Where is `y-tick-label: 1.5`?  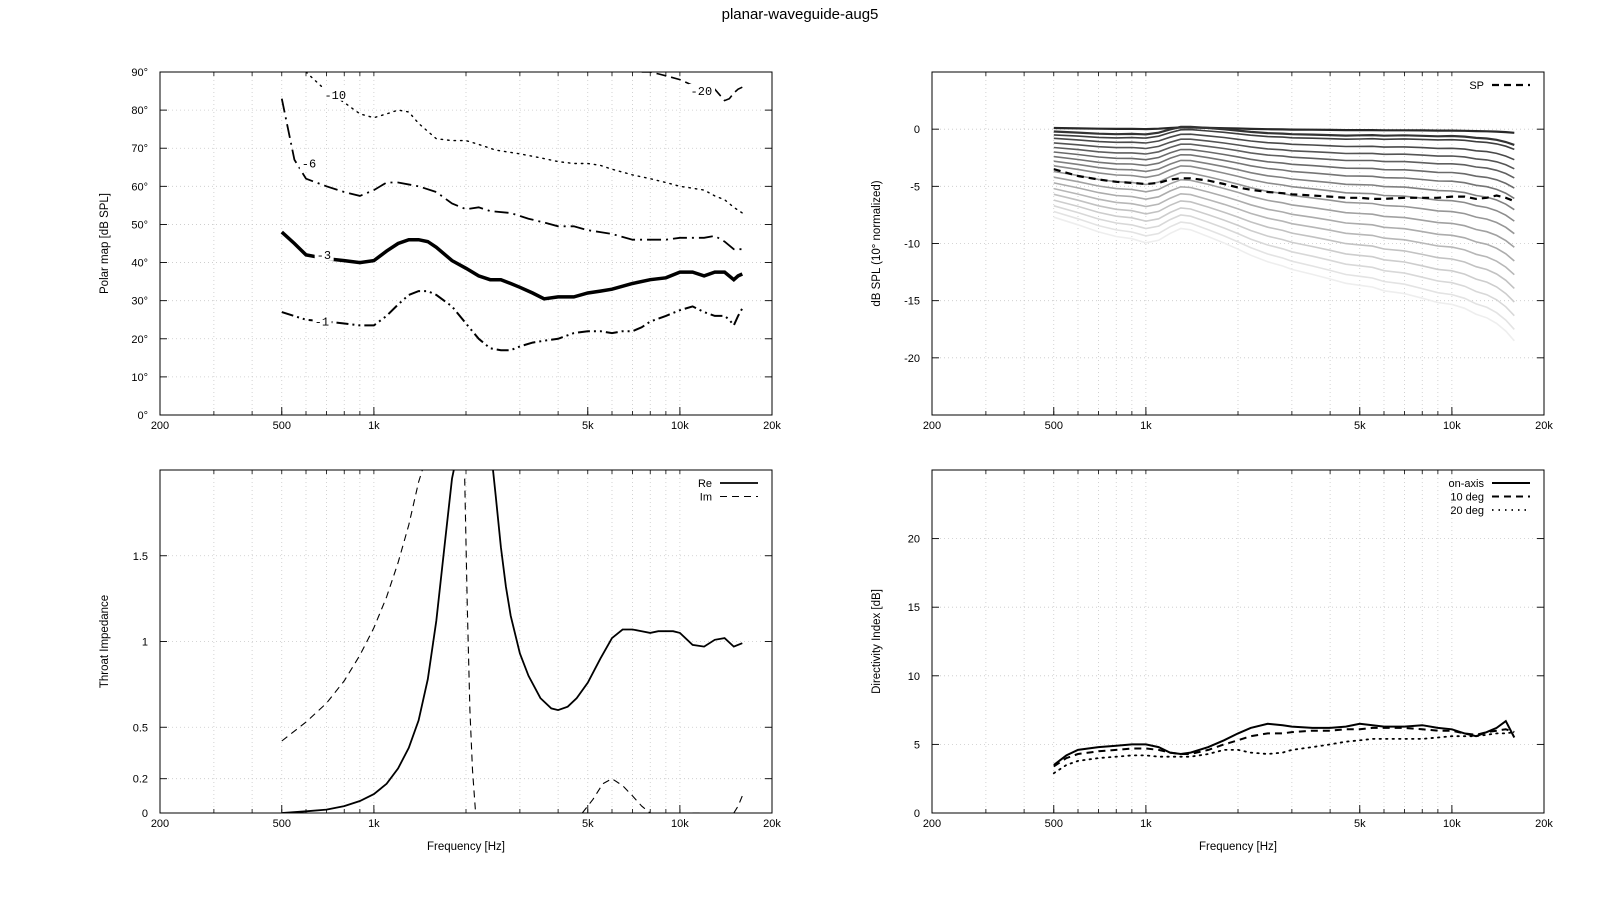 y-tick-label: 1.5 is located at coordinates (140, 557).